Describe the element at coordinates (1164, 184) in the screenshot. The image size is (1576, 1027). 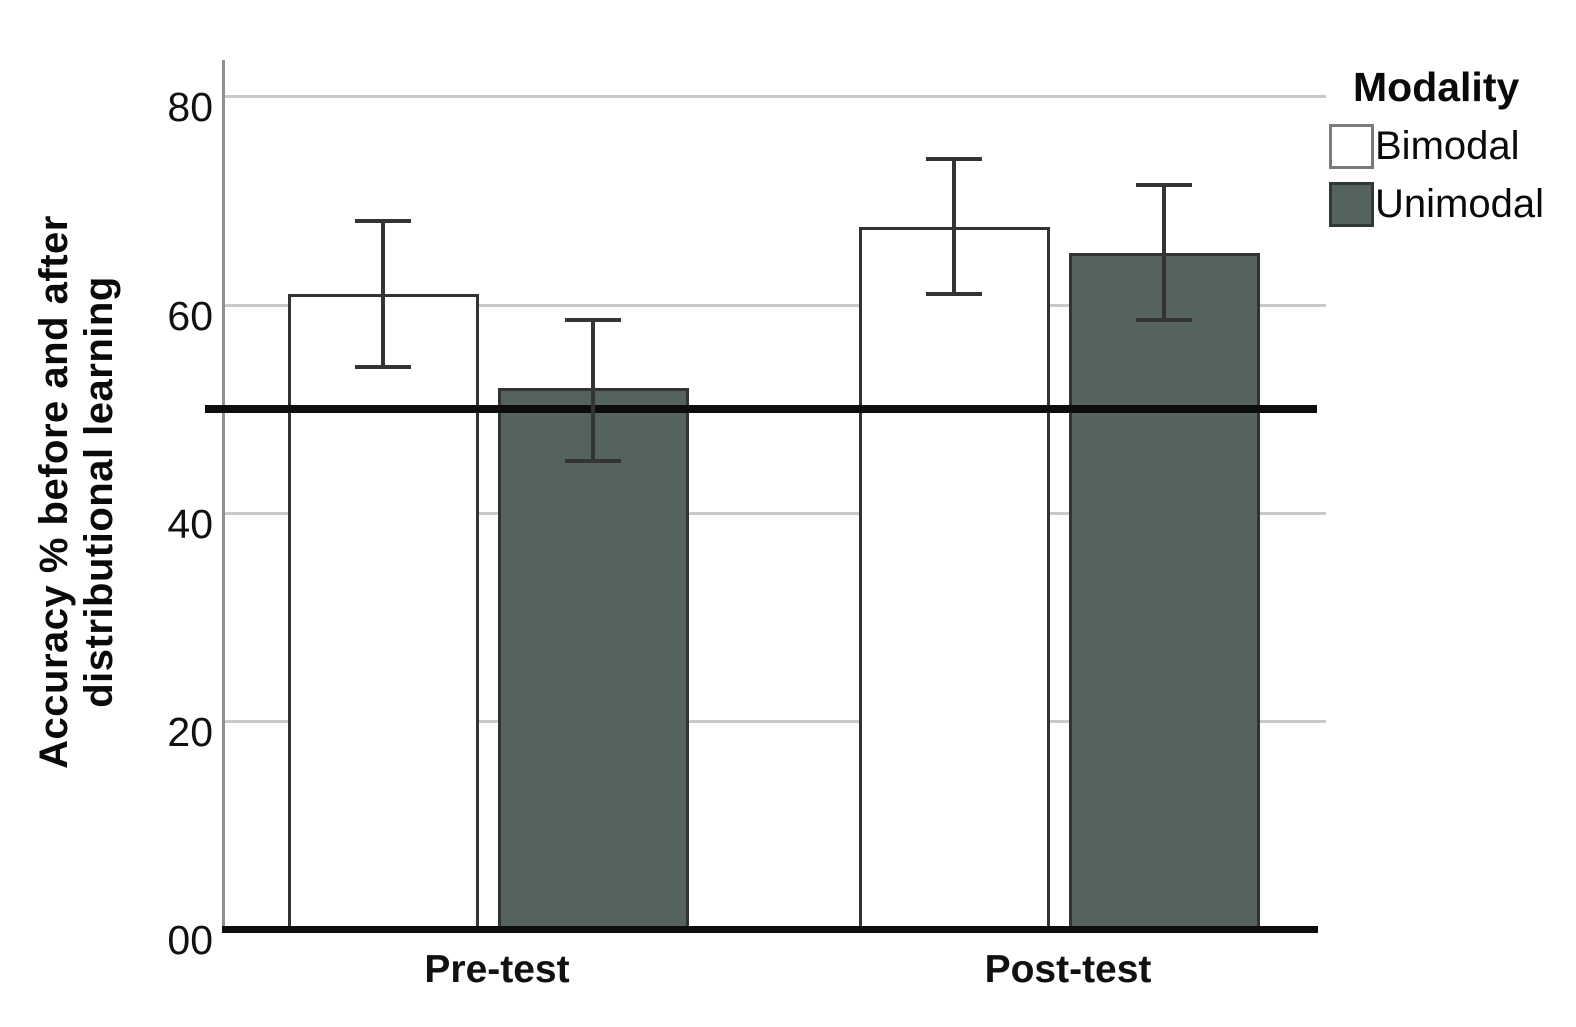
I see `errorbar-cap-top-post-test-unimodal` at that location.